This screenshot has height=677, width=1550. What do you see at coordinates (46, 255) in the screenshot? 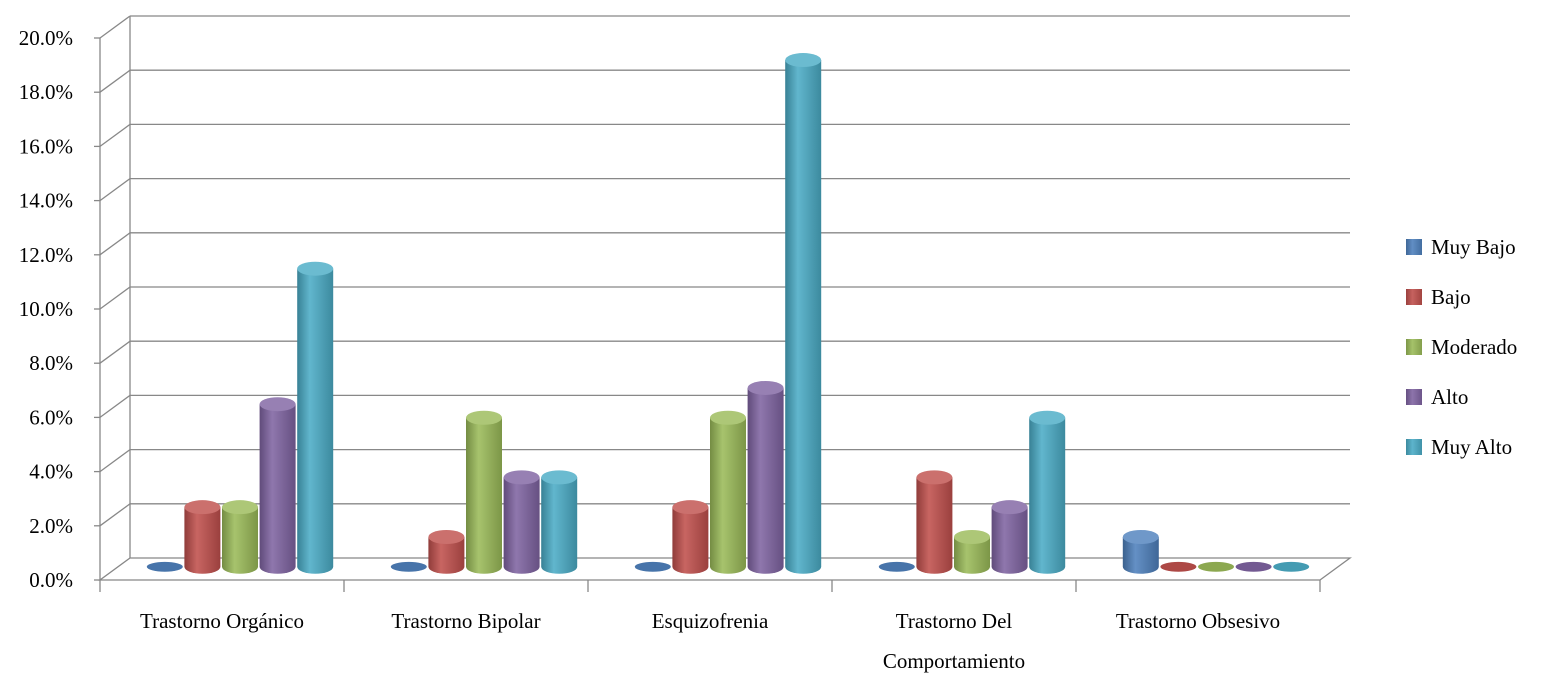
I see `y-tick-label: 12.0%` at bounding box center [46, 255].